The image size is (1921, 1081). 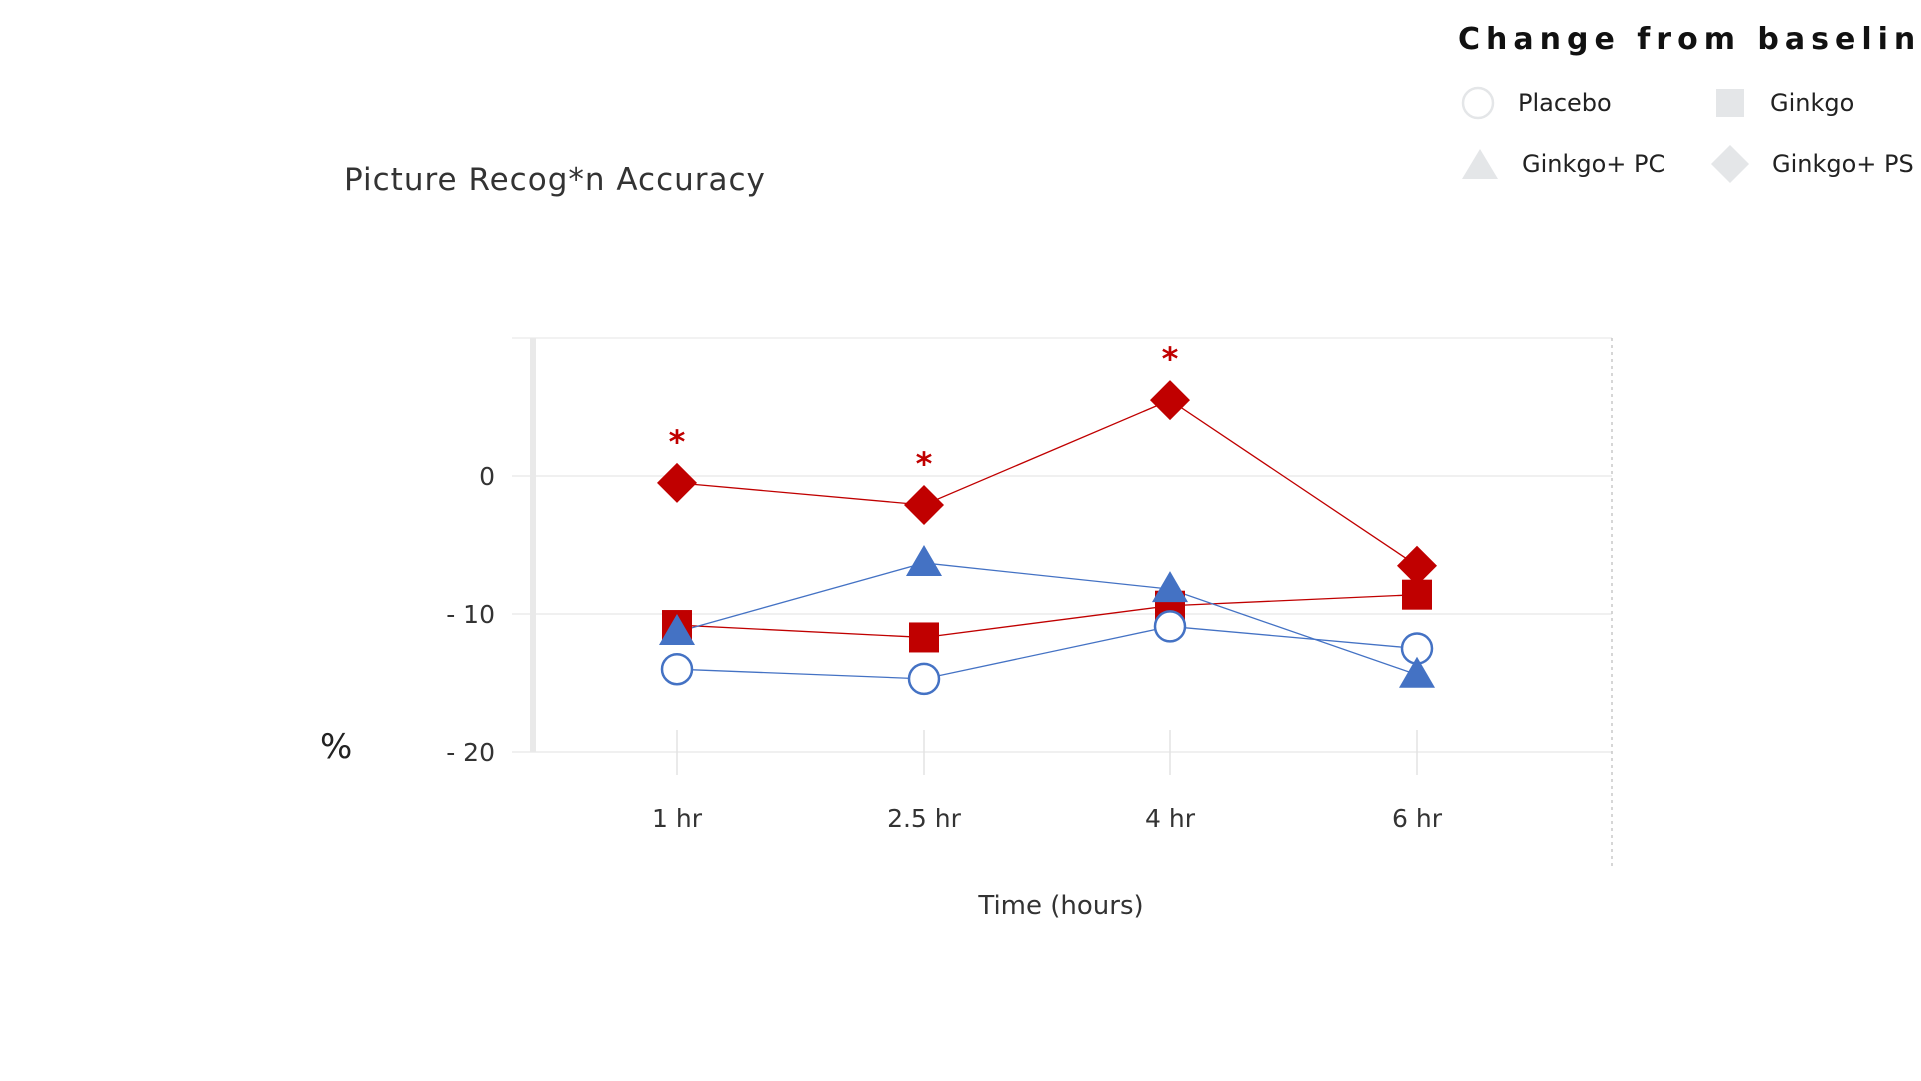 I want to click on y-axis-line, so click(x=533, y=545).